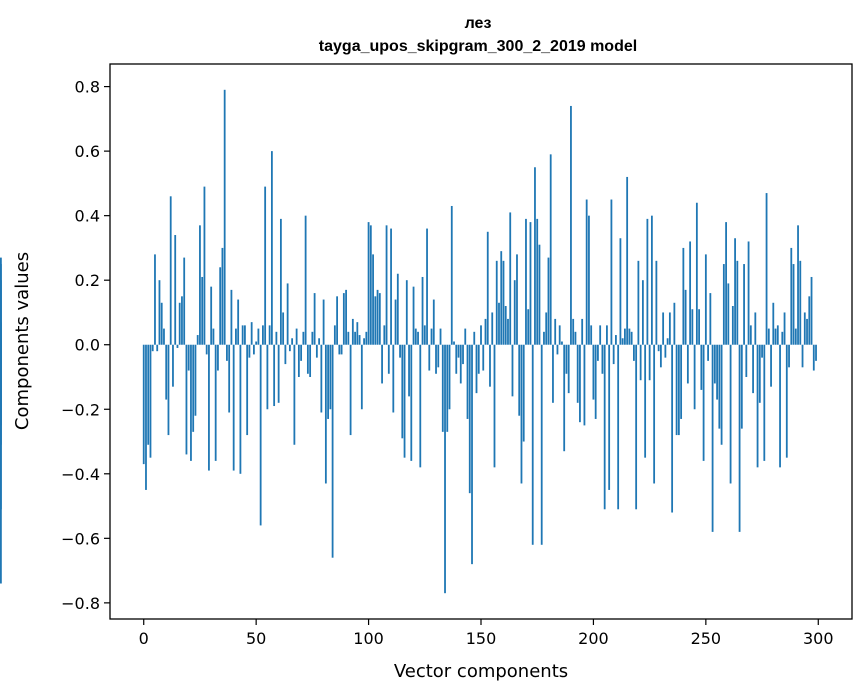 This screenshot has height=696, width=867. Describe the element at coordinates (87, 87) in the screenshot. I see `y-tick-label: 0.8` at that location.